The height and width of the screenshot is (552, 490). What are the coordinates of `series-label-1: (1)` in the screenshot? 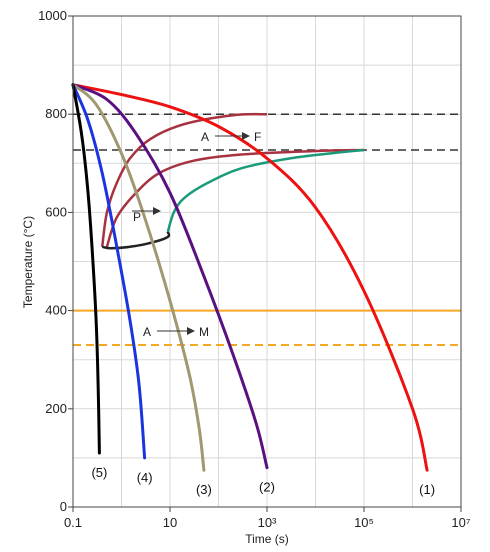 It's located at (427, 489).